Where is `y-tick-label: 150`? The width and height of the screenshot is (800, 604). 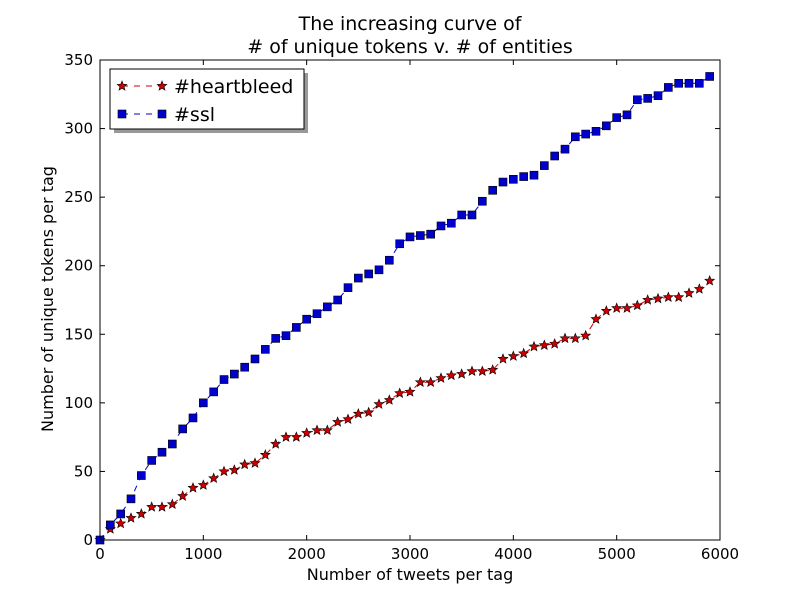 y-tick-label: 150 is located at coordinates (78, 334).